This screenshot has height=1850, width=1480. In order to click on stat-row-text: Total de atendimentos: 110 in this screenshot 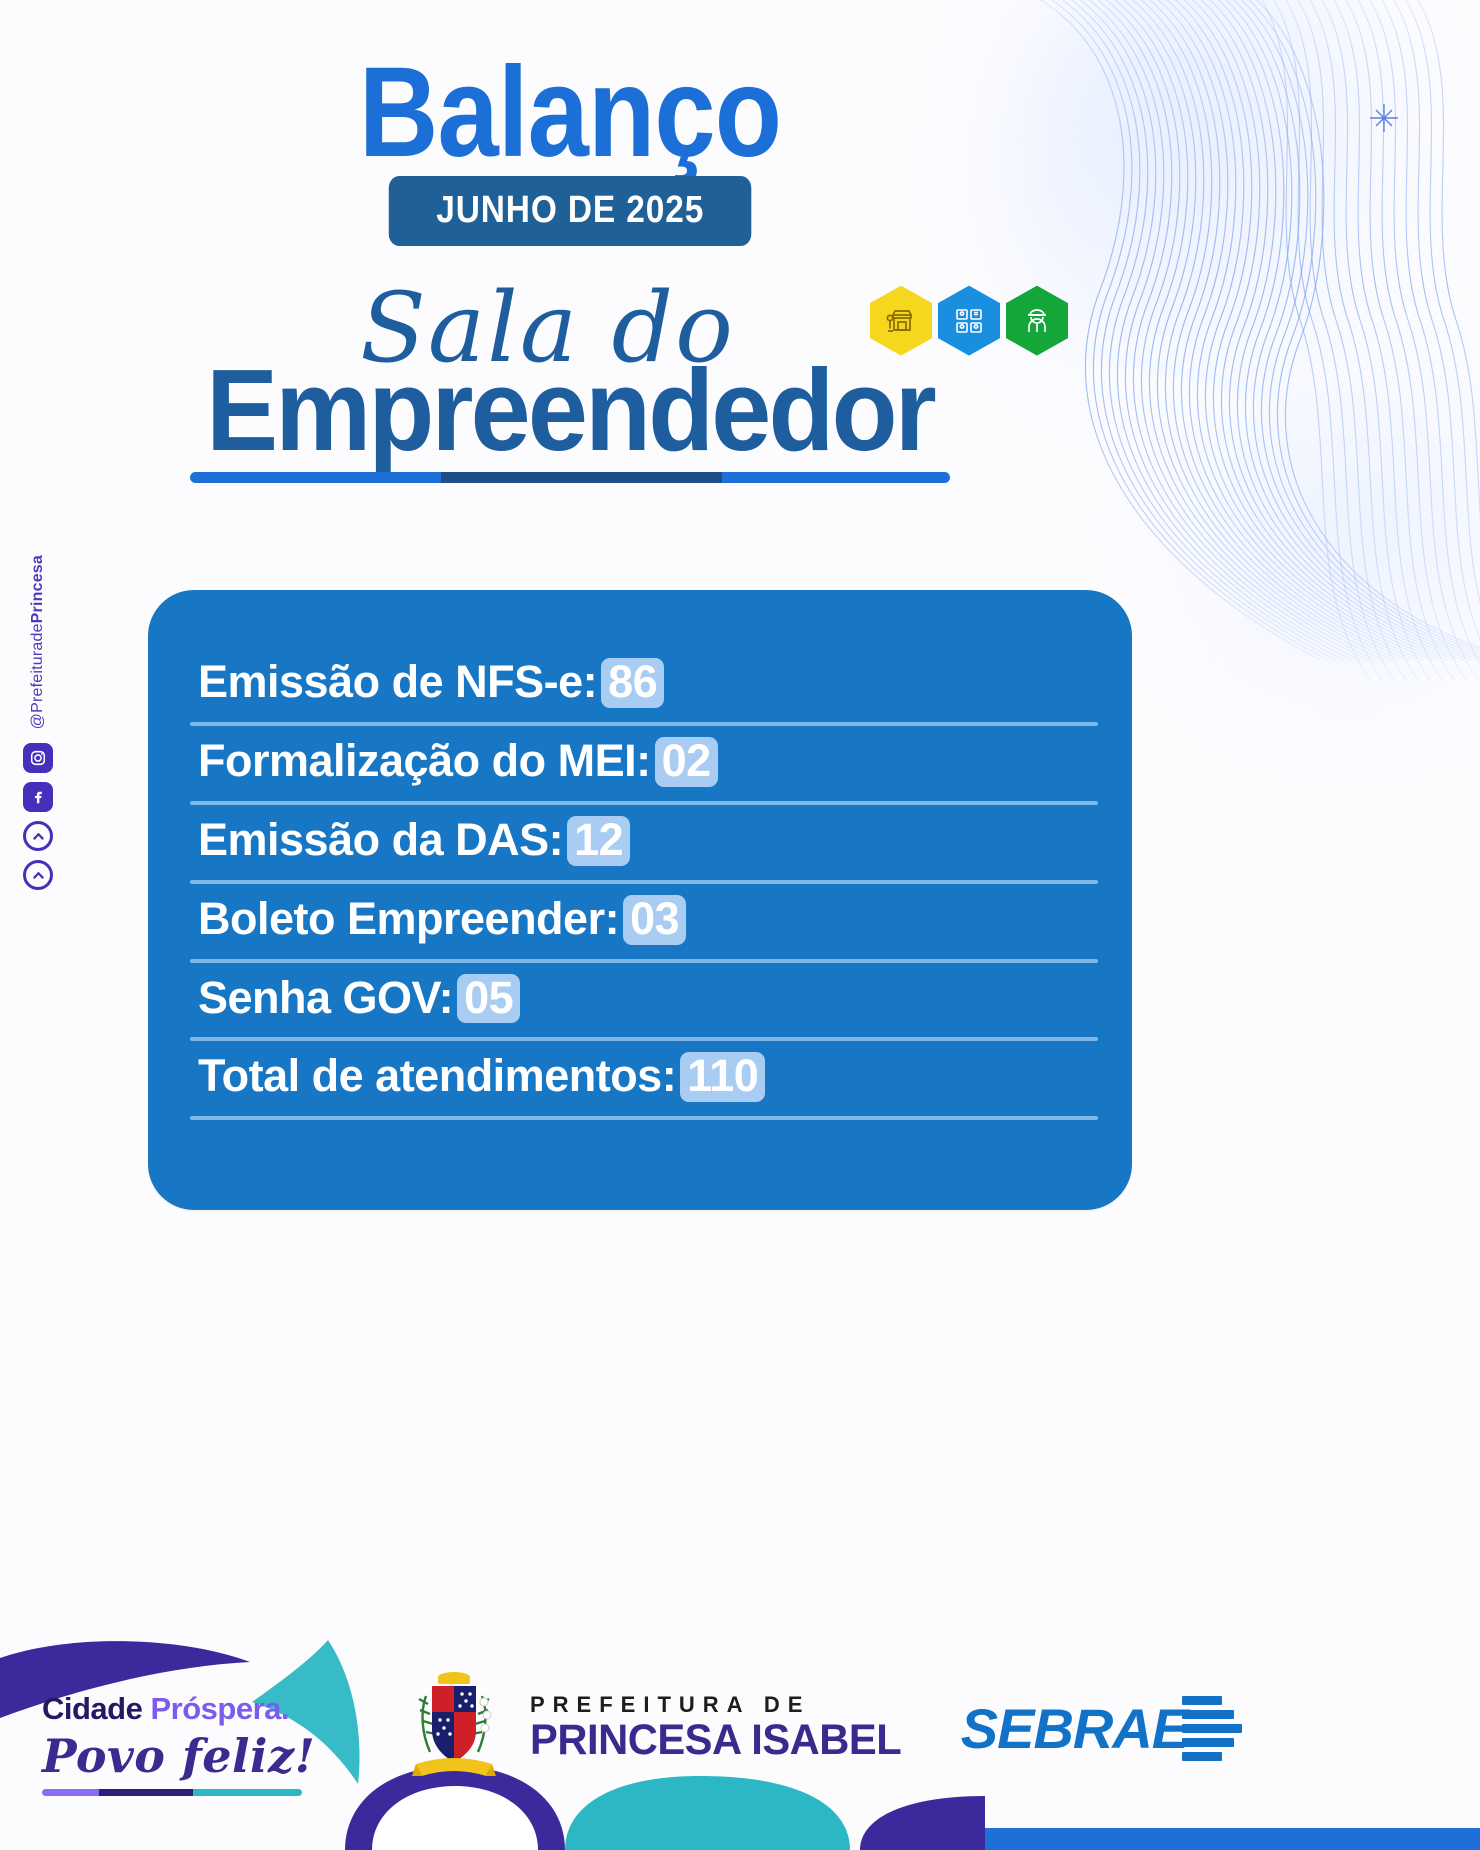, I will do `click(640, 1076)`.